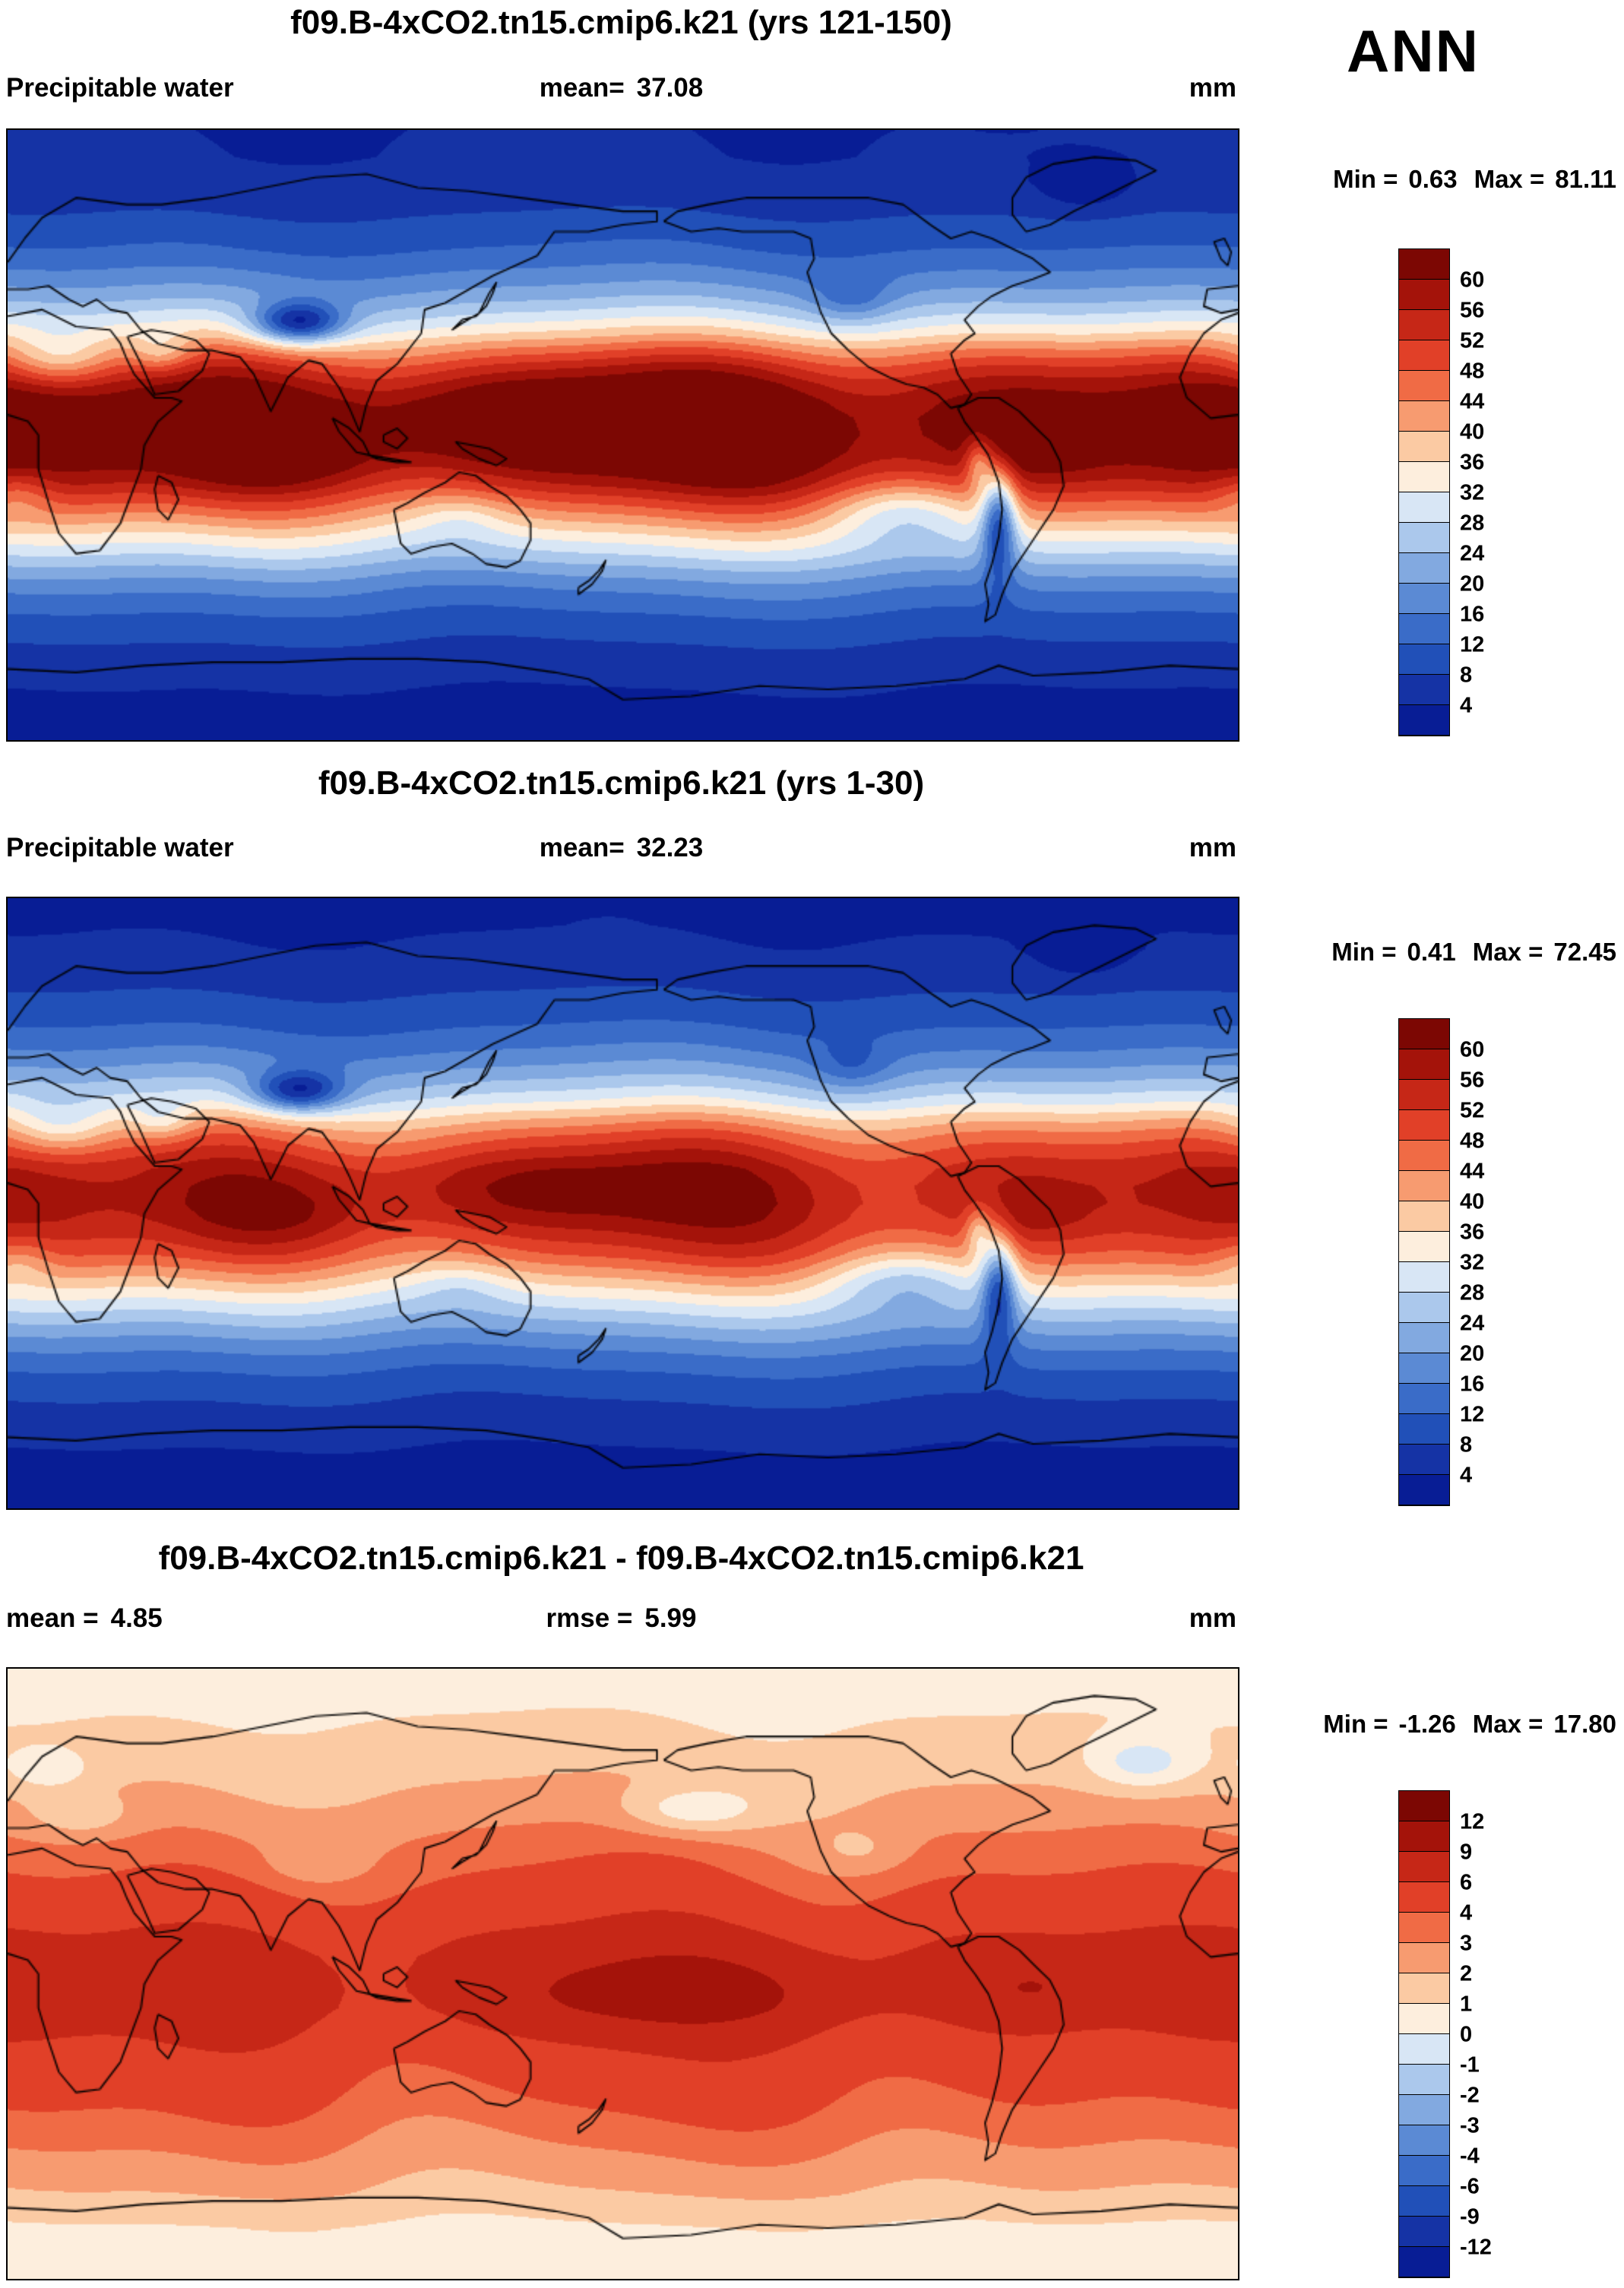 This screenshot has height=2288, width=1624. What do you see at coordinates (1433, 179) in the screenshot?
I see `min-value: 0.63` at bounding box center [1433, 179].